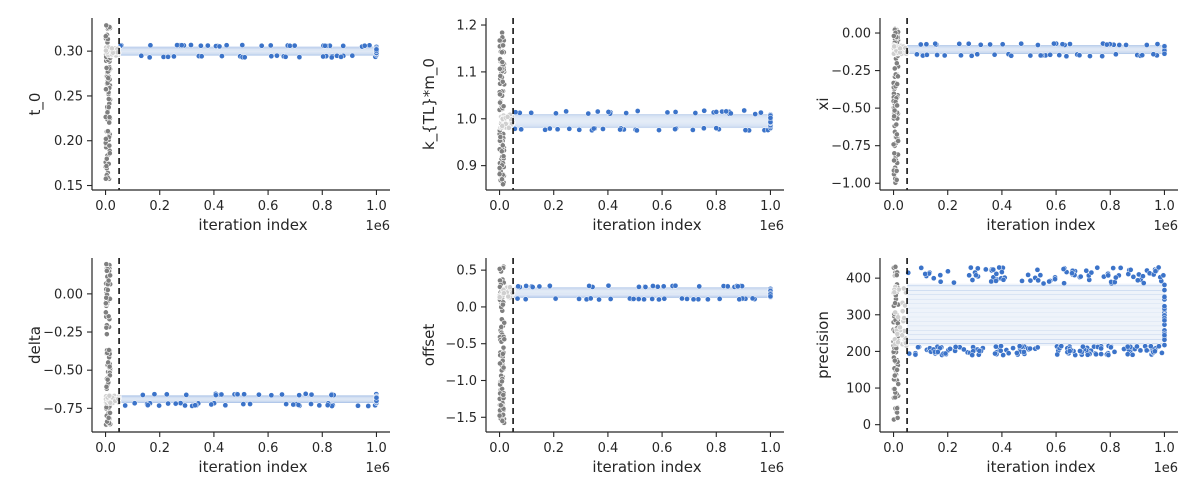 This screenshot has height=500, width=1200. What do you see at coordinates (947, 206) in the screenshot?
I see `x-tick-label: 0.2` at bounding box center [947, 206].